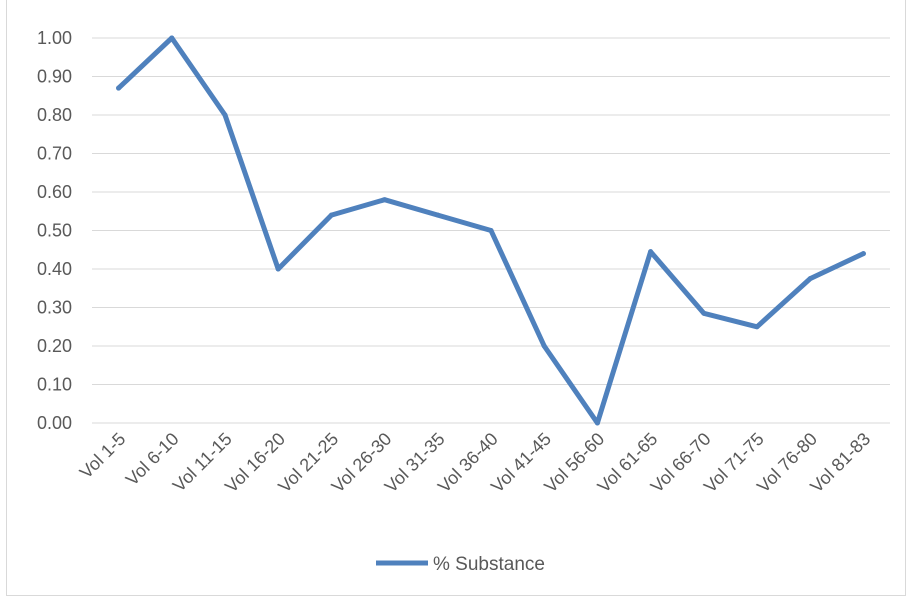 This screenshot has height=599, width=909. What do you see at coordinates (54, 423) in the screenshot?
I see `y-tick-label: 0.00` at bounding box center [54, 423].